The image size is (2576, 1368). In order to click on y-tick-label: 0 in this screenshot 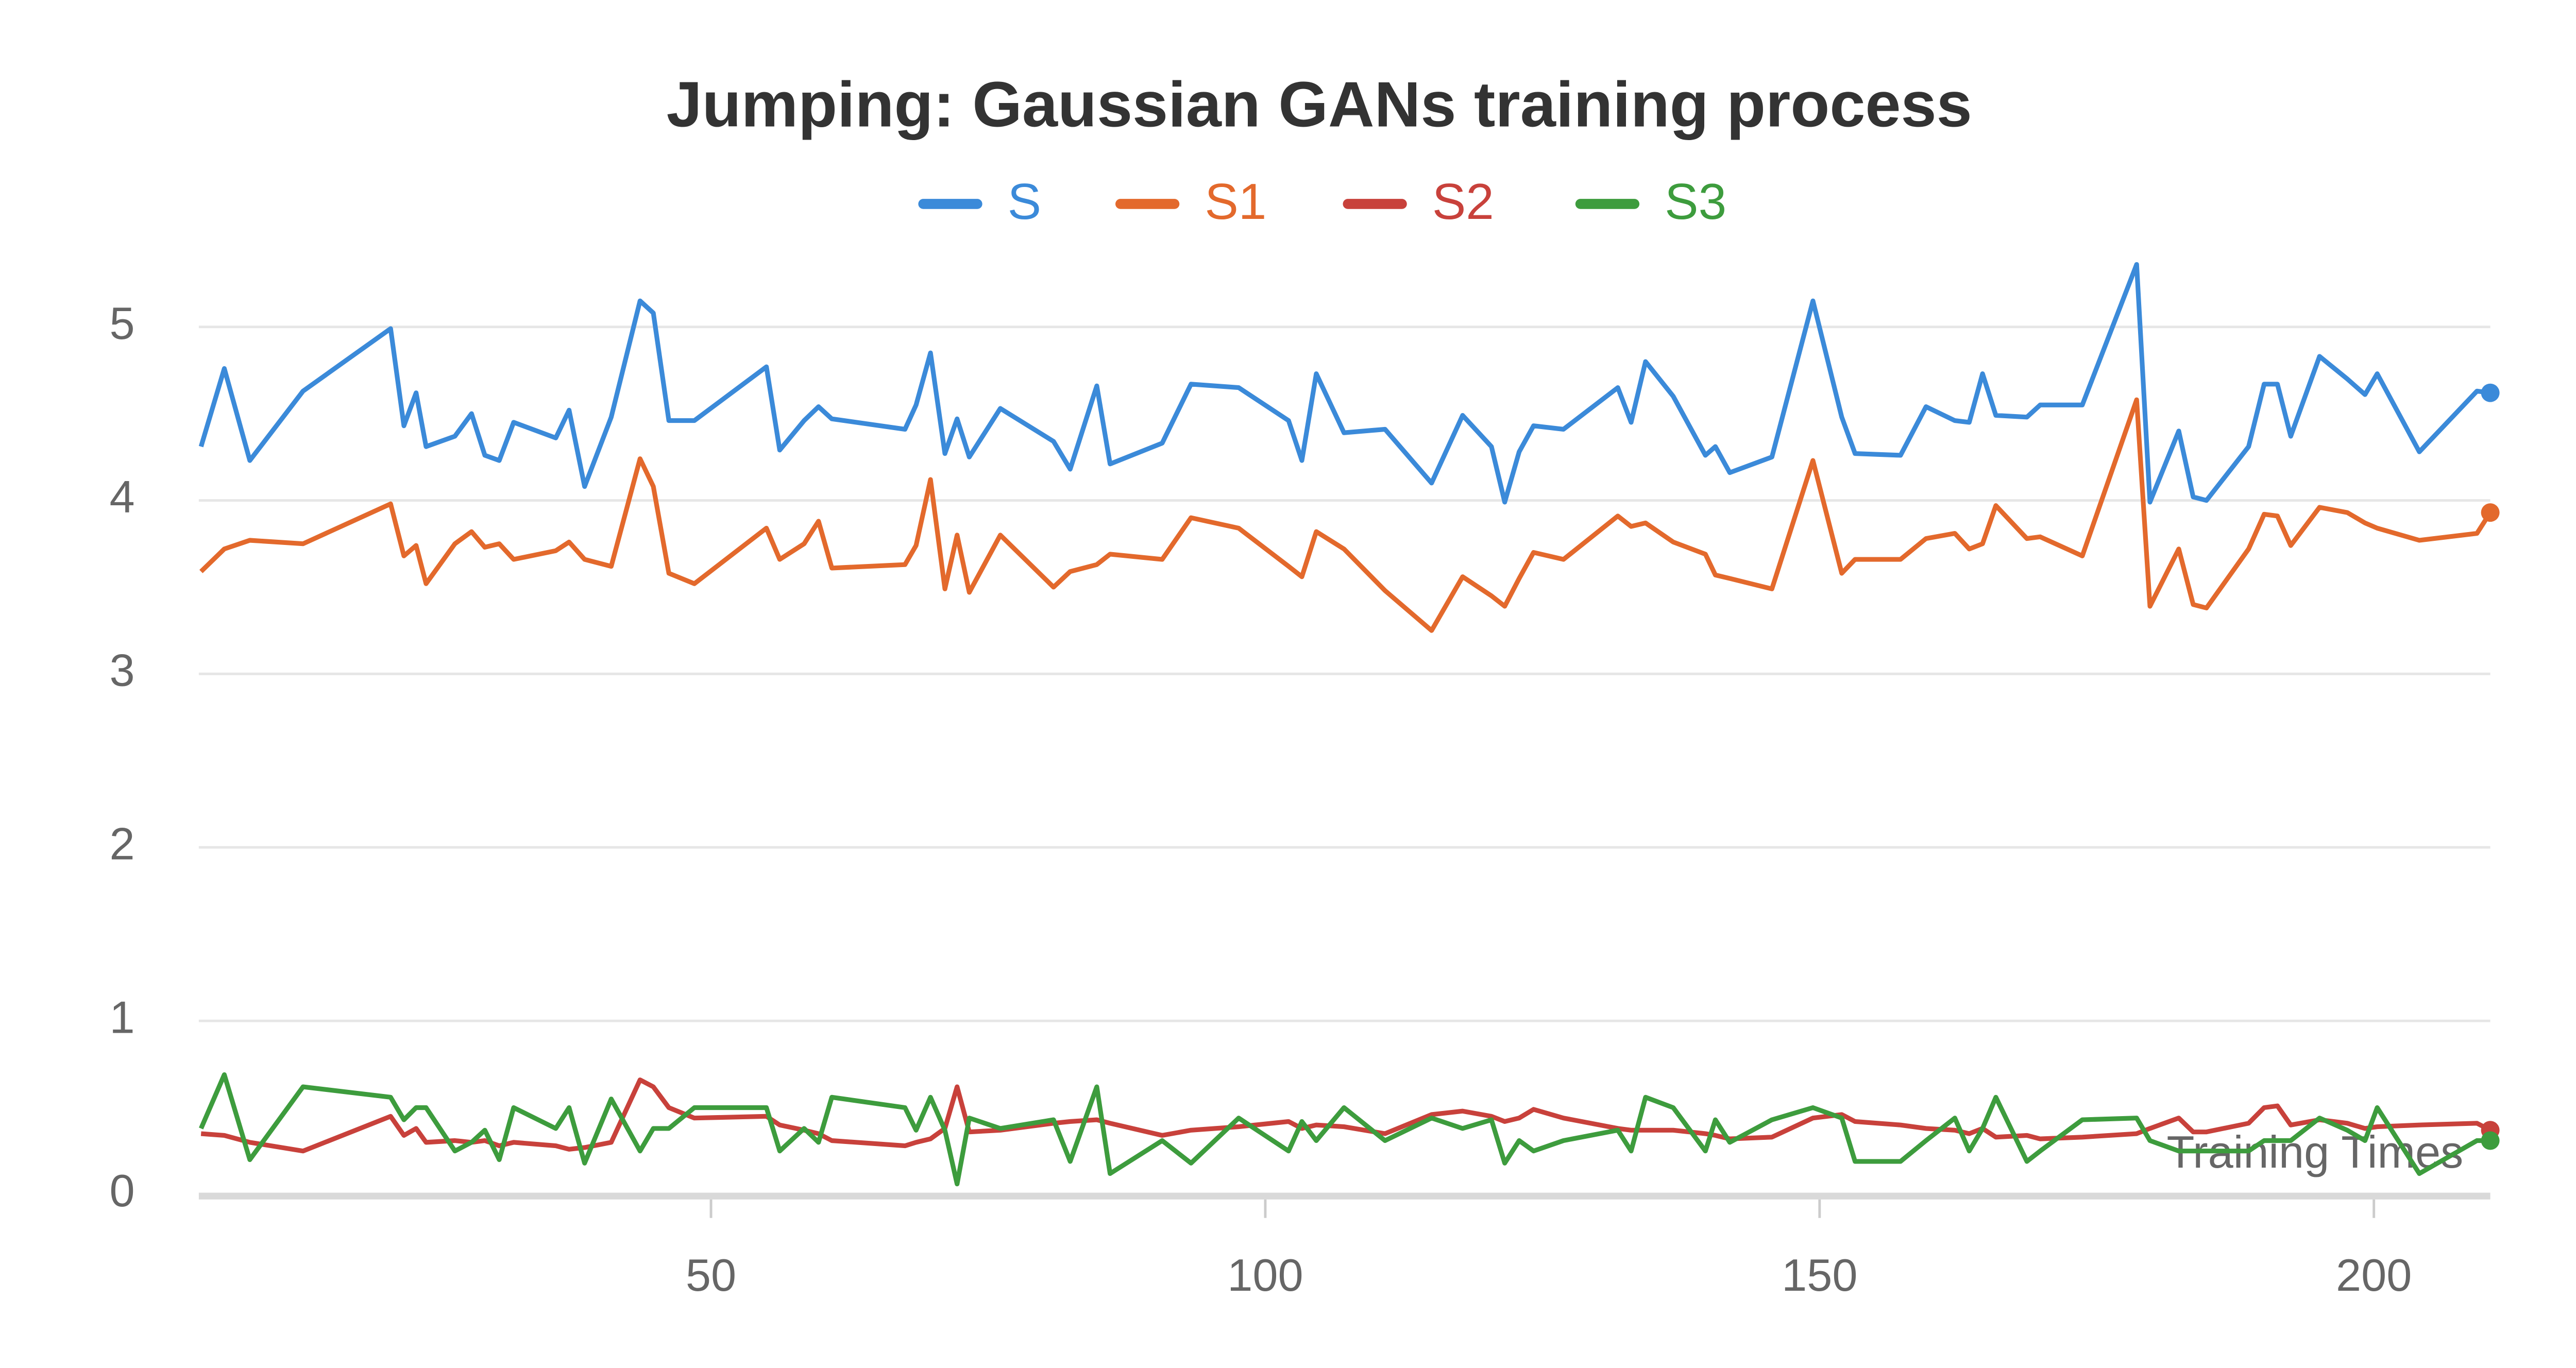, I will do `click(122, 1190)`.